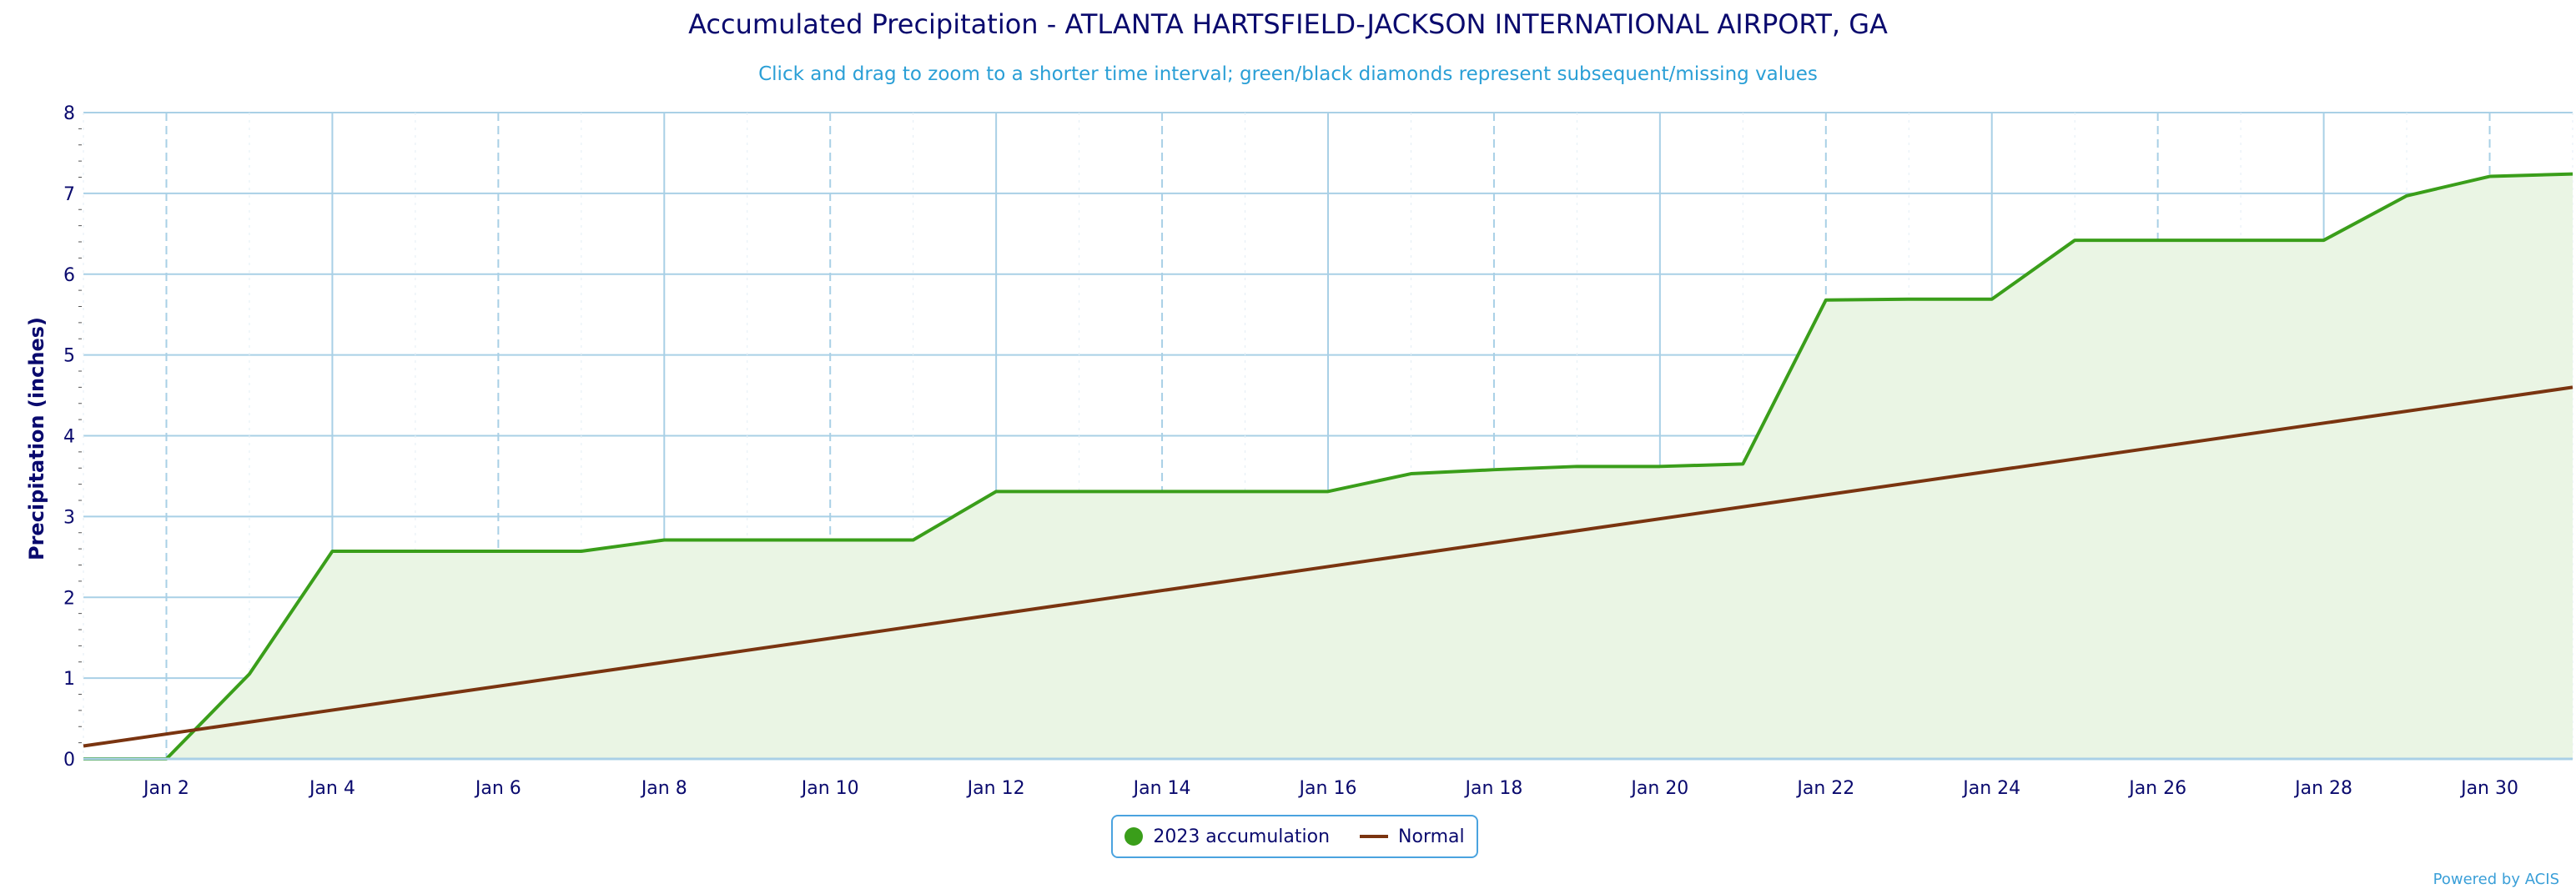  What do you see at coordinates (69, 356) in the screenshot?
I see `y-tick-label: 5` at bounding box center [69, 356].